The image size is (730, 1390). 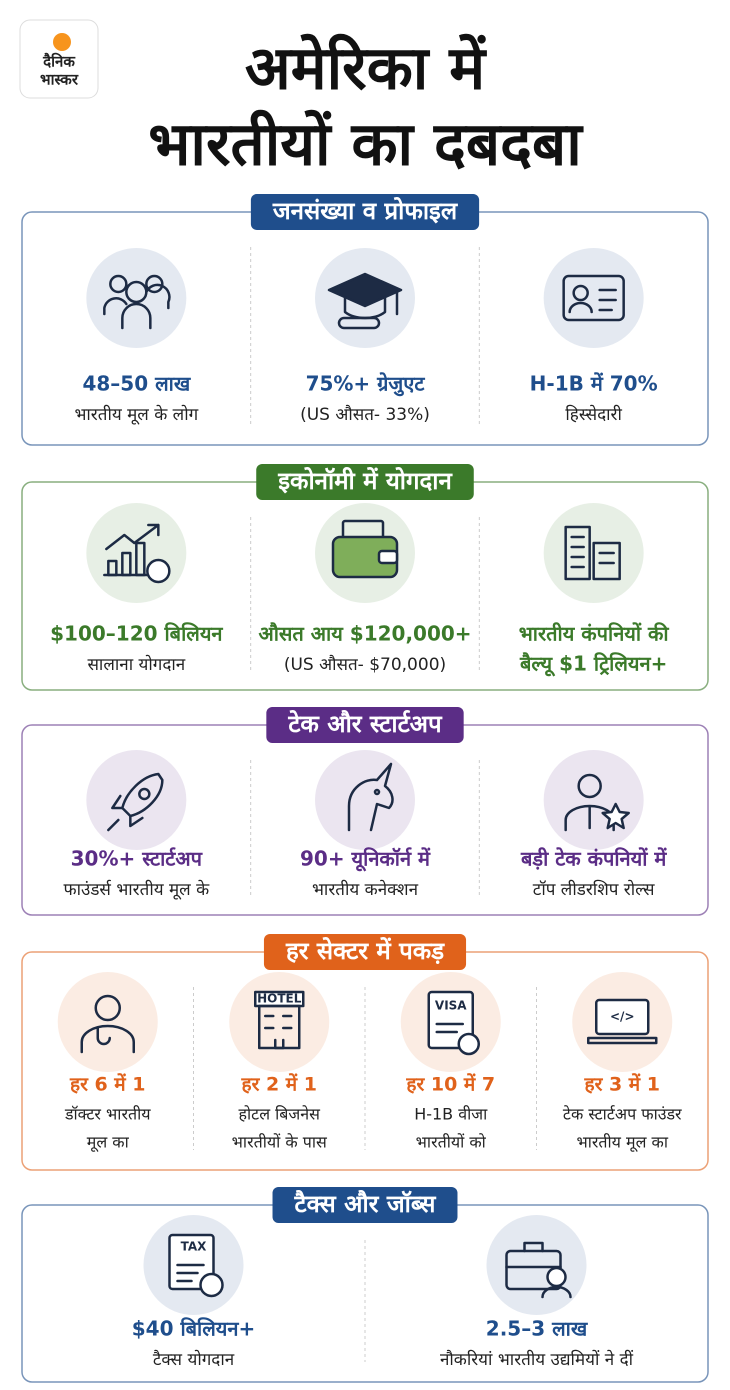 What do you see at coordinates (108, 1143) in the screenshot?
I see `item-text: मूल का` at bounding box center [108, 1143].